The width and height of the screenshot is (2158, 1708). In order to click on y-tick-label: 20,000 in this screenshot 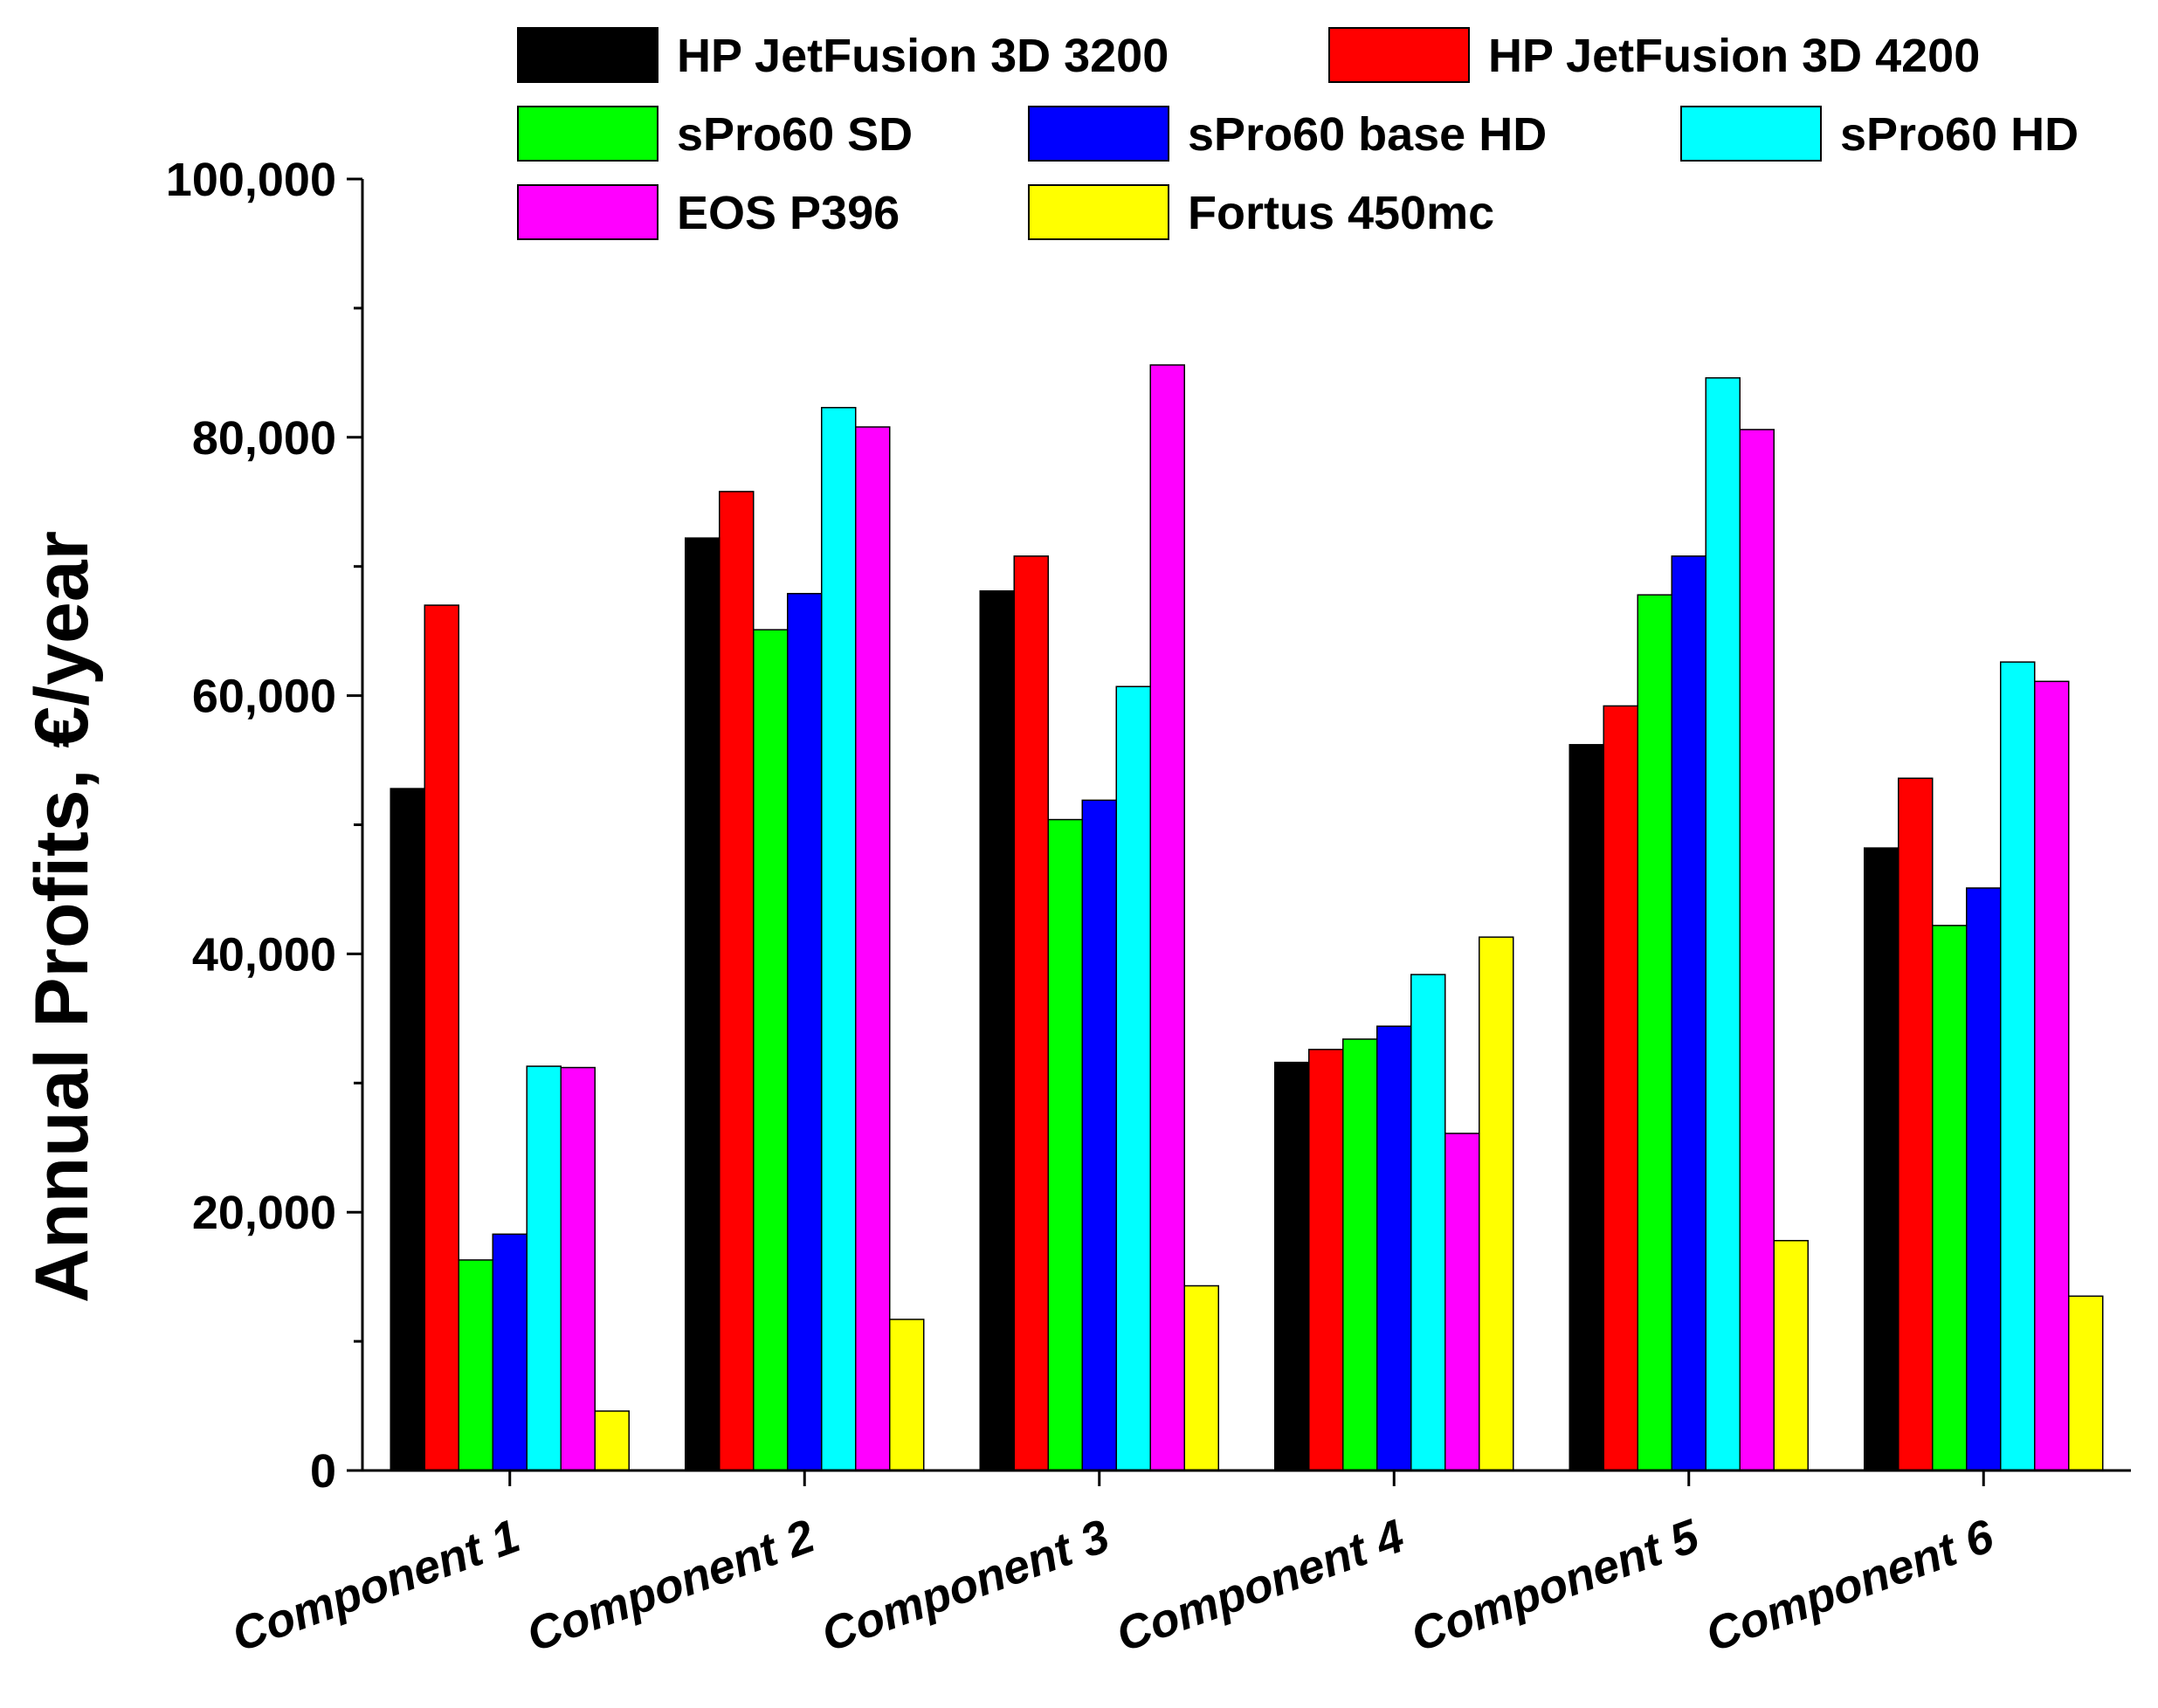, I will do `click(264, 1213)`.